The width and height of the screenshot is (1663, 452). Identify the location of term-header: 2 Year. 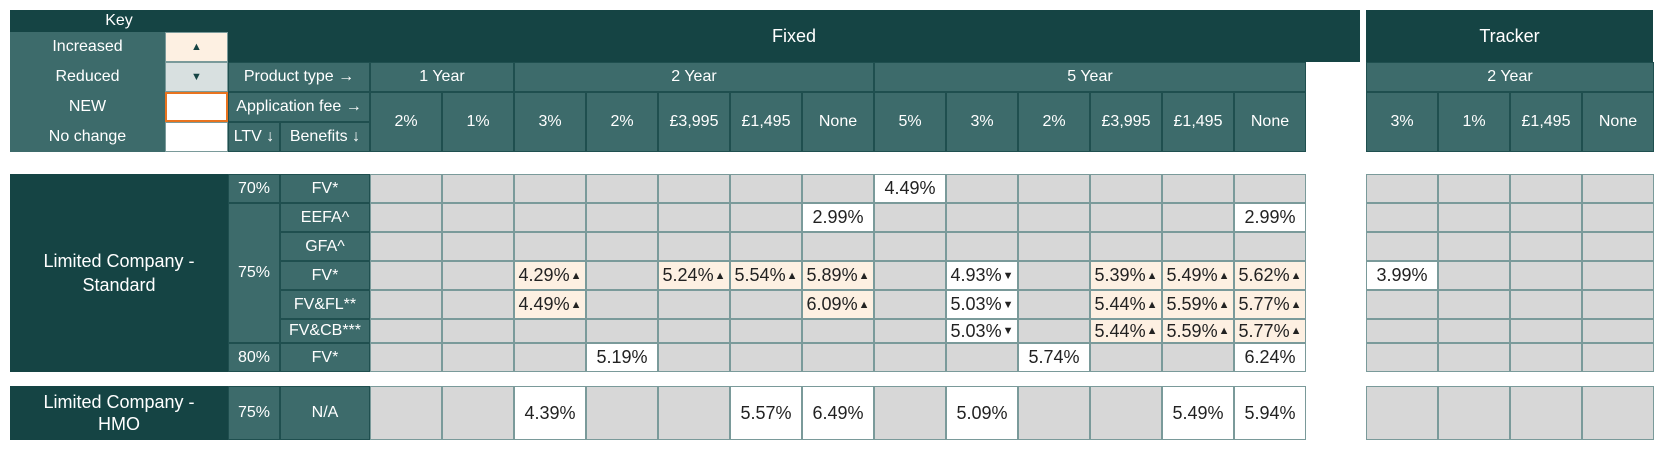
(1510, 77).